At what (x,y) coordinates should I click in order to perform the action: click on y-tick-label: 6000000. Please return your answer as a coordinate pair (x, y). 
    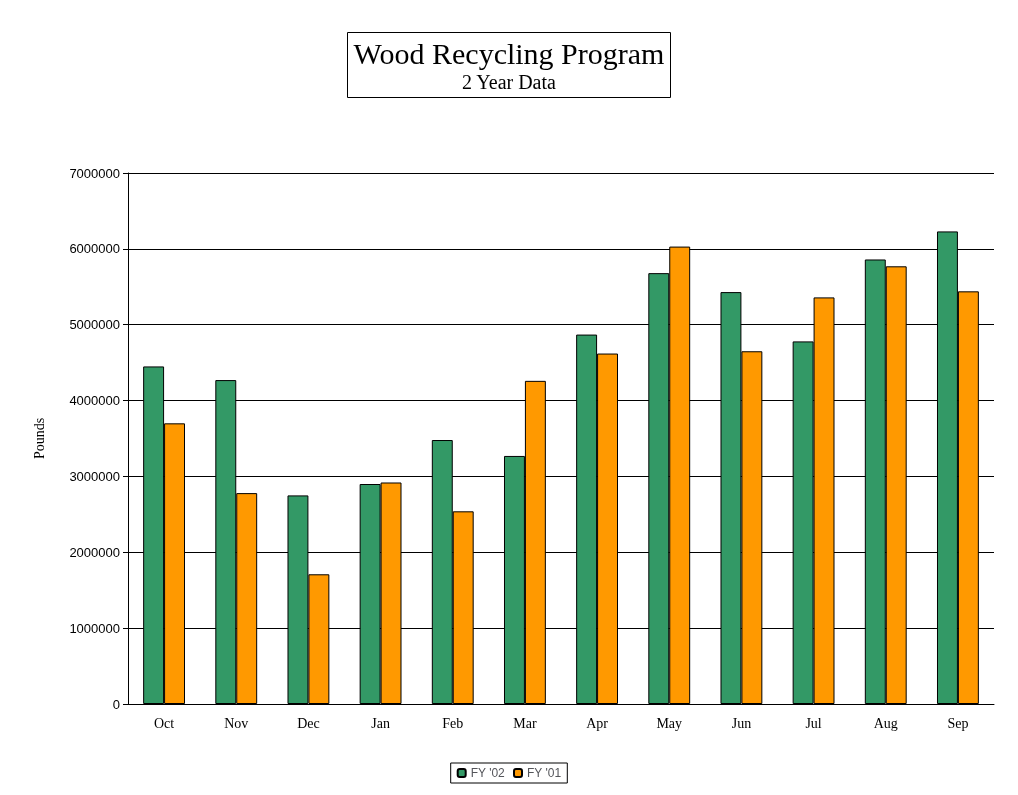
    Looking at the image, I should click on (94, 249).